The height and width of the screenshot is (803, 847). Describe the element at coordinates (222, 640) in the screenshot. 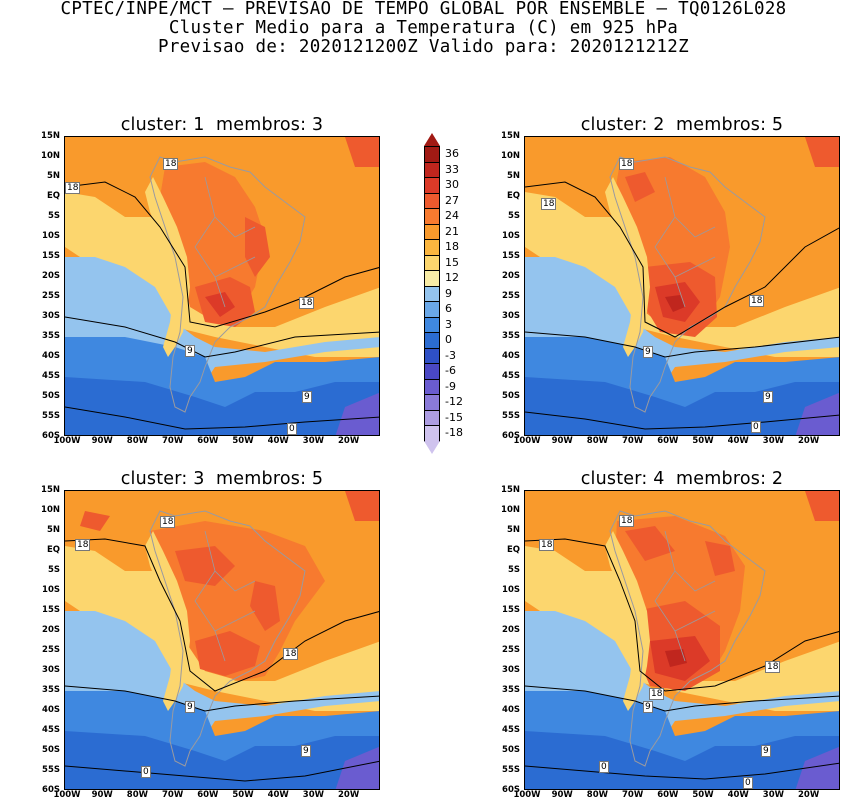

I see `panel-3-map: 18 18 18 9 9 0` at that location.